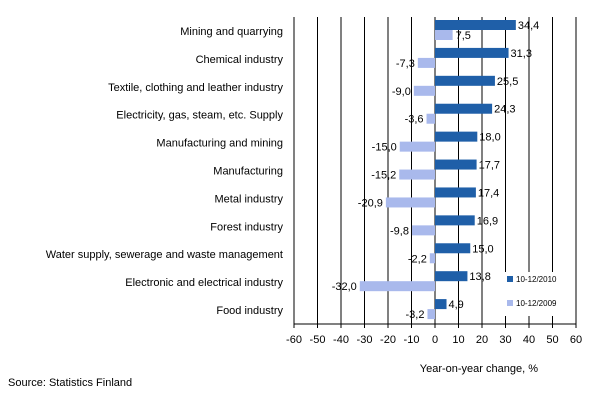 The width and height of the screenshot is (593, 402). What do you see at coordinates (479, 369) in the screenshot?
I see `x-axis-title: Year-on-year change, %` at bounding box center [479, 369].